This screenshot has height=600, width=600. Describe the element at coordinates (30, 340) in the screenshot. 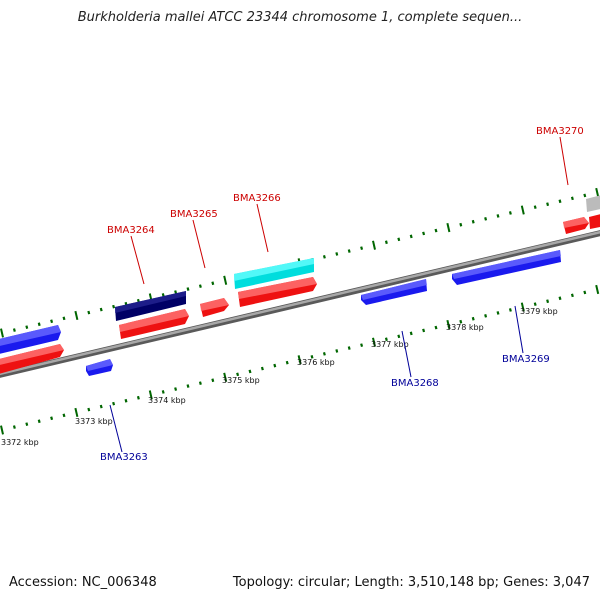

I see `gene-left-blue` at that location.